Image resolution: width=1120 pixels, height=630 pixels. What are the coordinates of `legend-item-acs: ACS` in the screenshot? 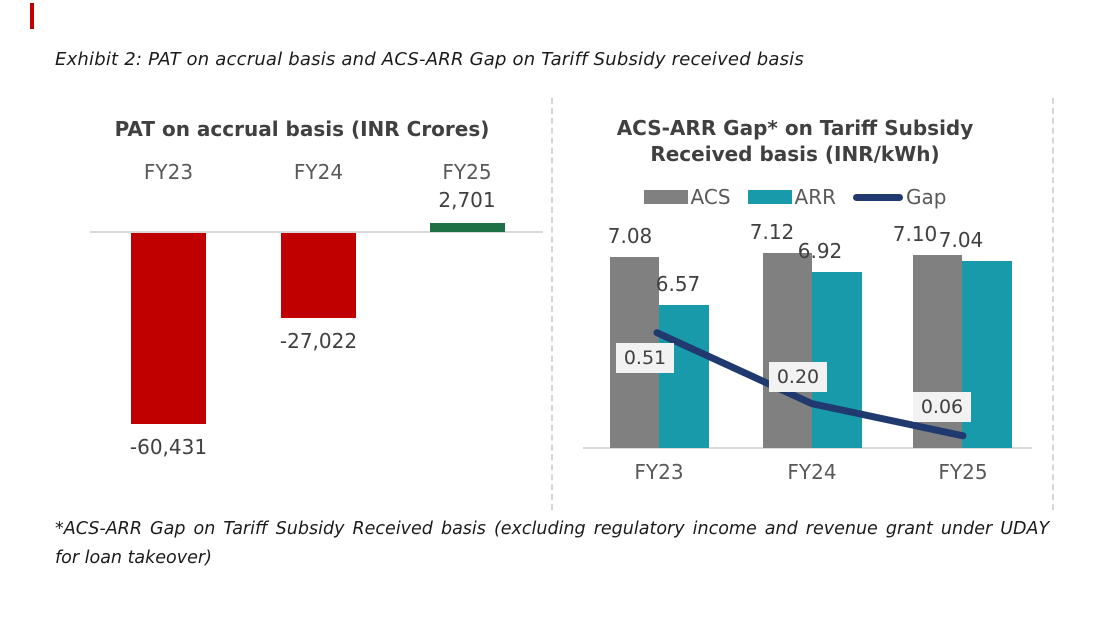 It's located at (687, 197).